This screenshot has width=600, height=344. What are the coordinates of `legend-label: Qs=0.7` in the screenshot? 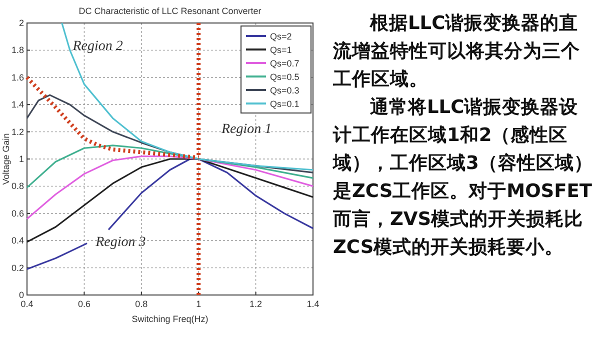 It's located at (285, 63).